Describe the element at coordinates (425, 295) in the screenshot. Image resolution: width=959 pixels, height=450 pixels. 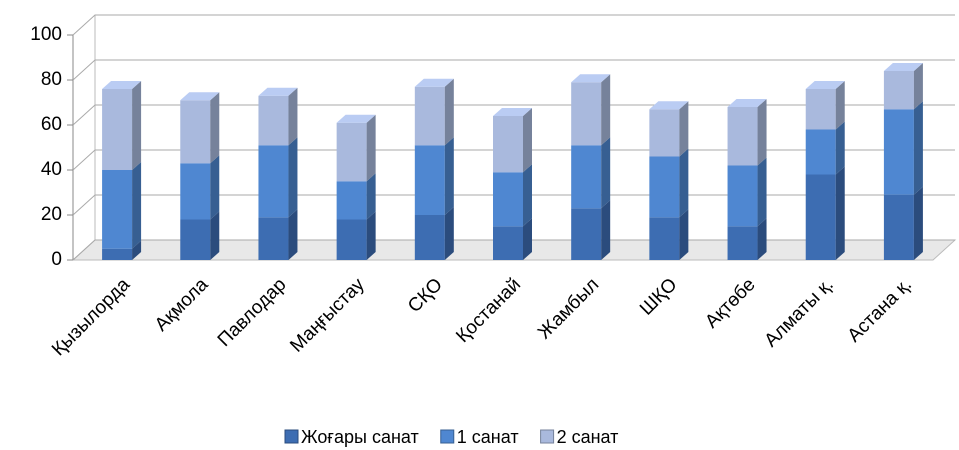
I see `x-tick-label: СҚО` at that location.